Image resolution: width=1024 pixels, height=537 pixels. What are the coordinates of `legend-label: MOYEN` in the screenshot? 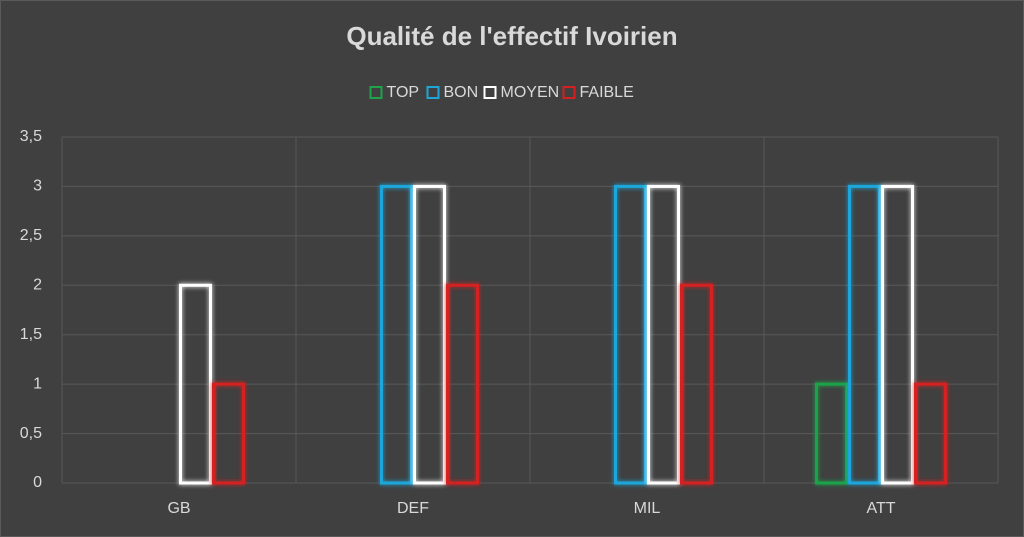 It's located at (530, 92).